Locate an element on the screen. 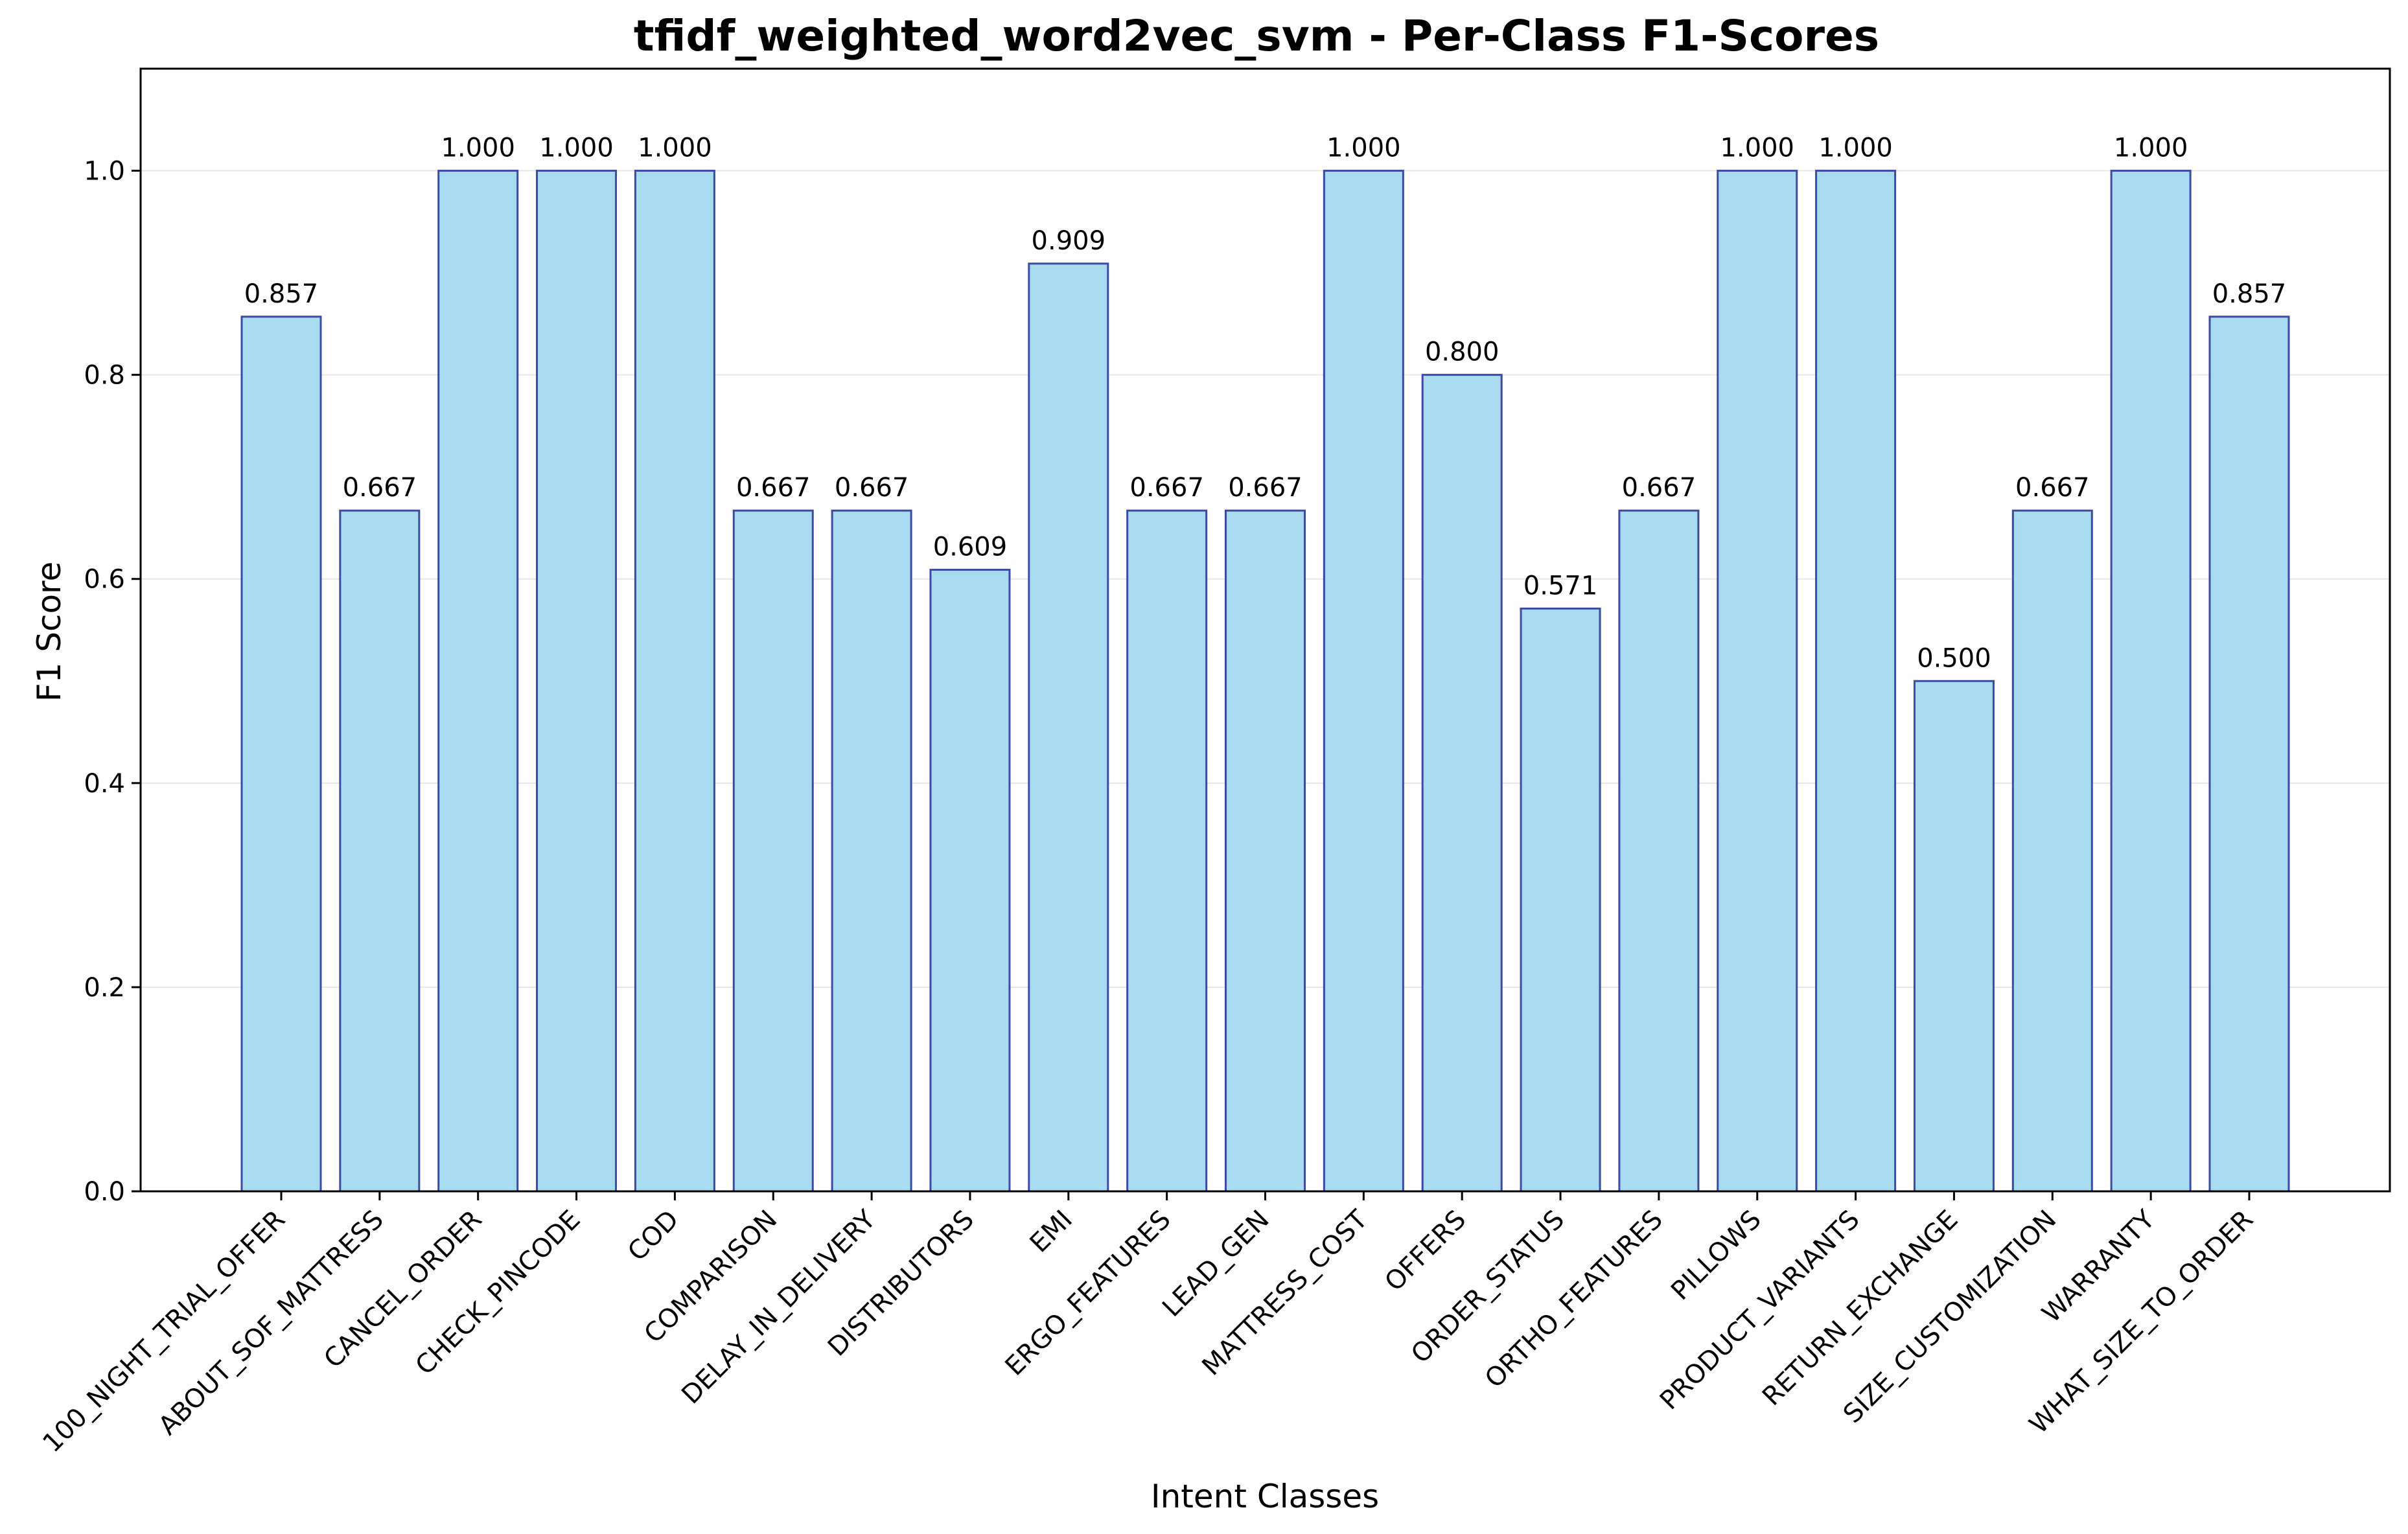  bar-value-label: 0.800 is located at coordinates (1462, 352).